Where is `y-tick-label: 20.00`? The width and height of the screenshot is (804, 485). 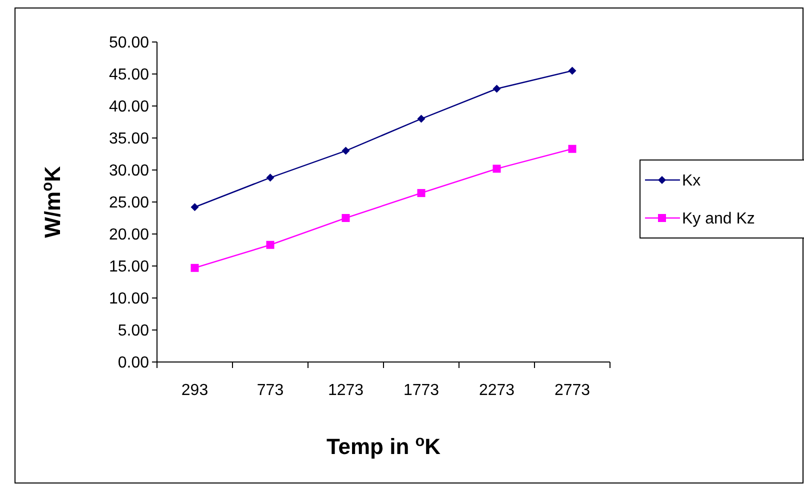 y-tick-label: 20.00 is located at coordinates (129, 235).